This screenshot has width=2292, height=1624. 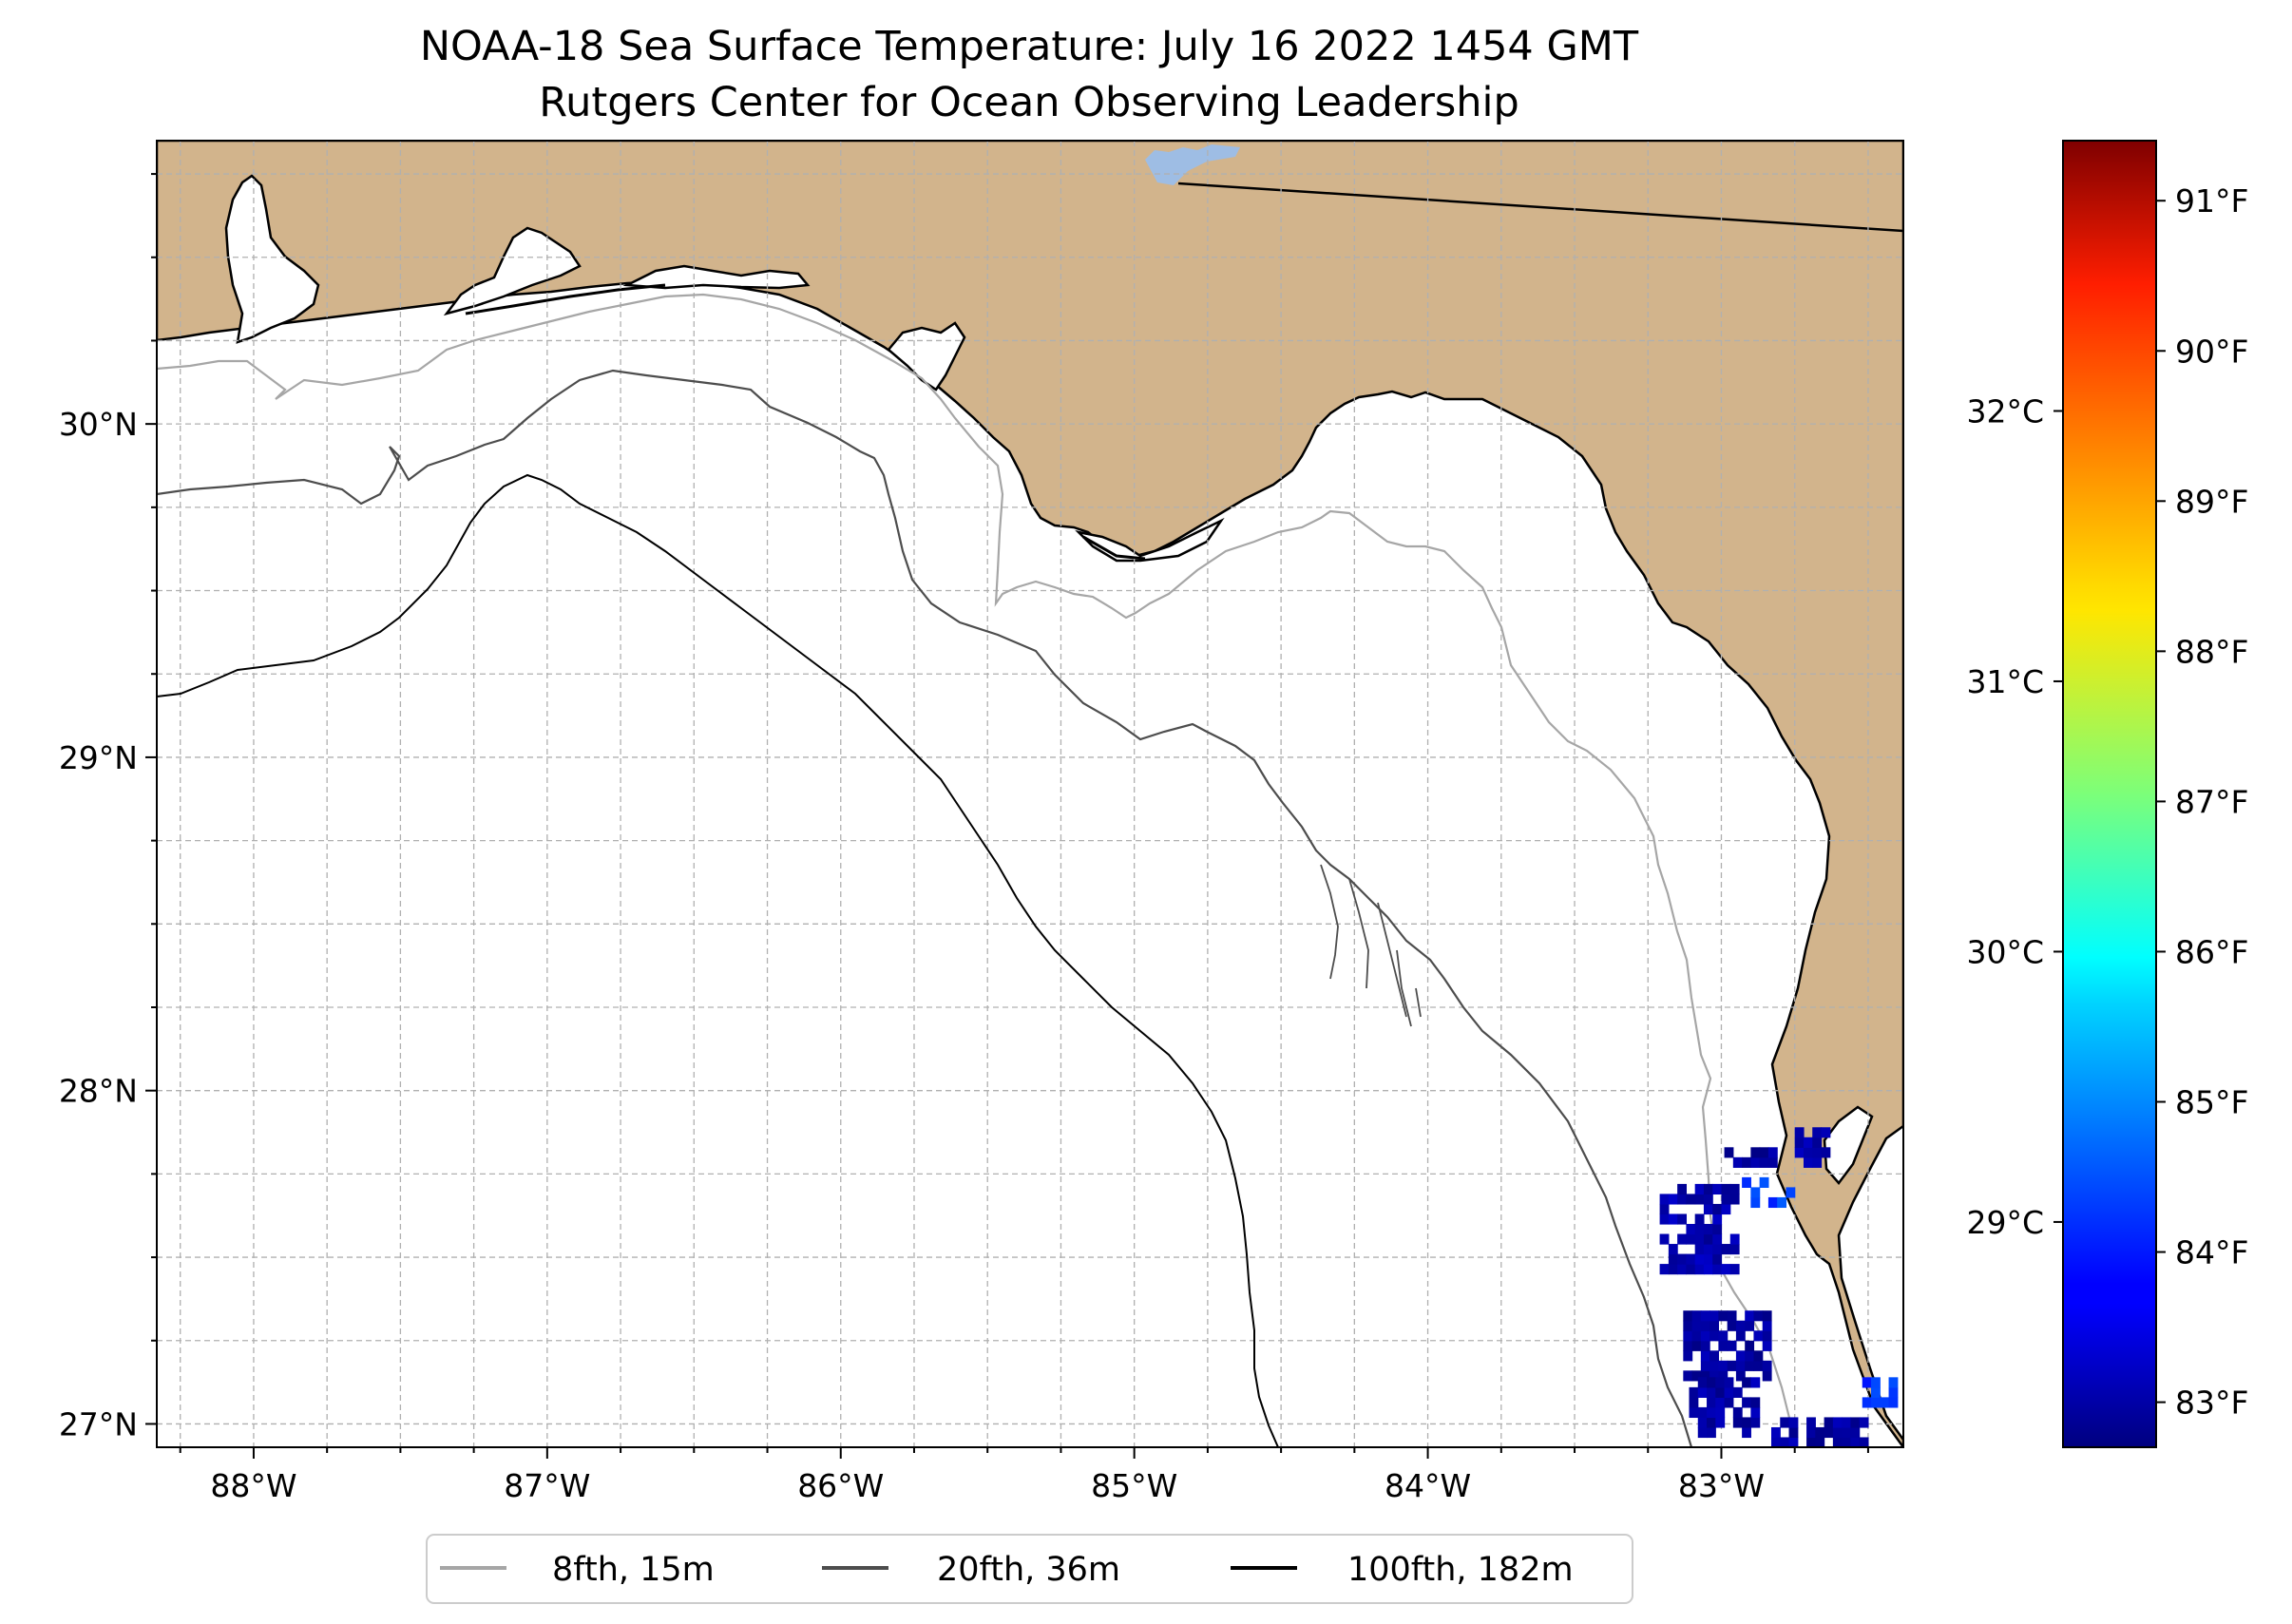 I want to click on x-tick-label: 83°W, so click(x=1721, y=1485).